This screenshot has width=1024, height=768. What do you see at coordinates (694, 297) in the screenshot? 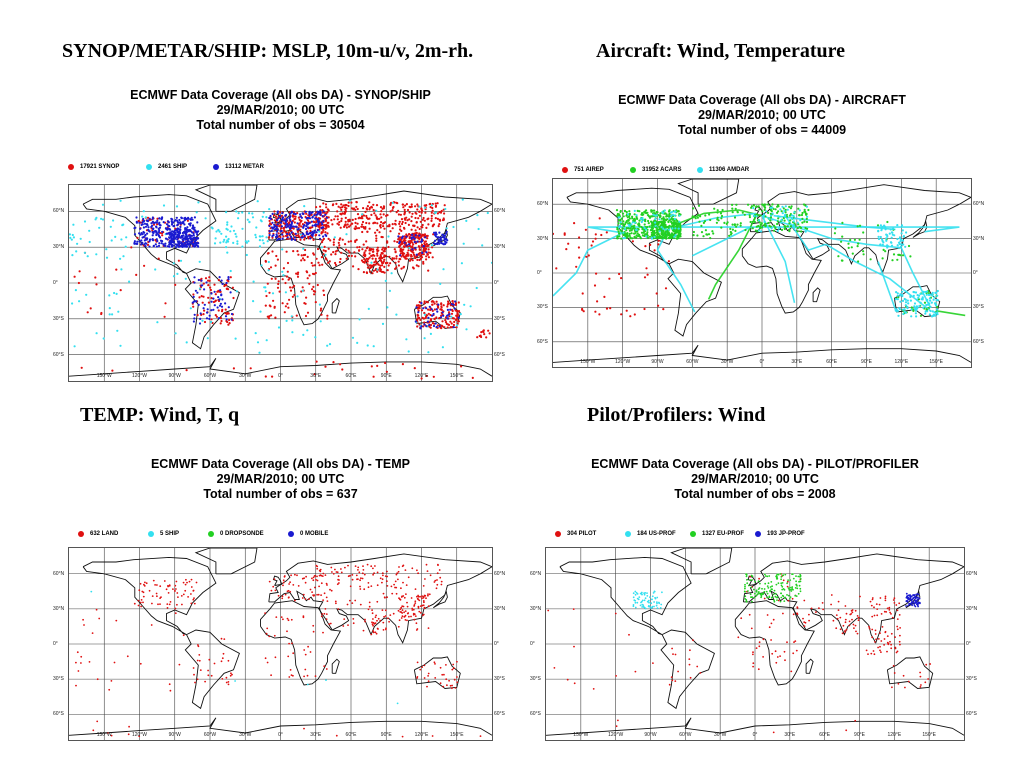
I see `coastline-south-america` at bounding box center [694, 297].